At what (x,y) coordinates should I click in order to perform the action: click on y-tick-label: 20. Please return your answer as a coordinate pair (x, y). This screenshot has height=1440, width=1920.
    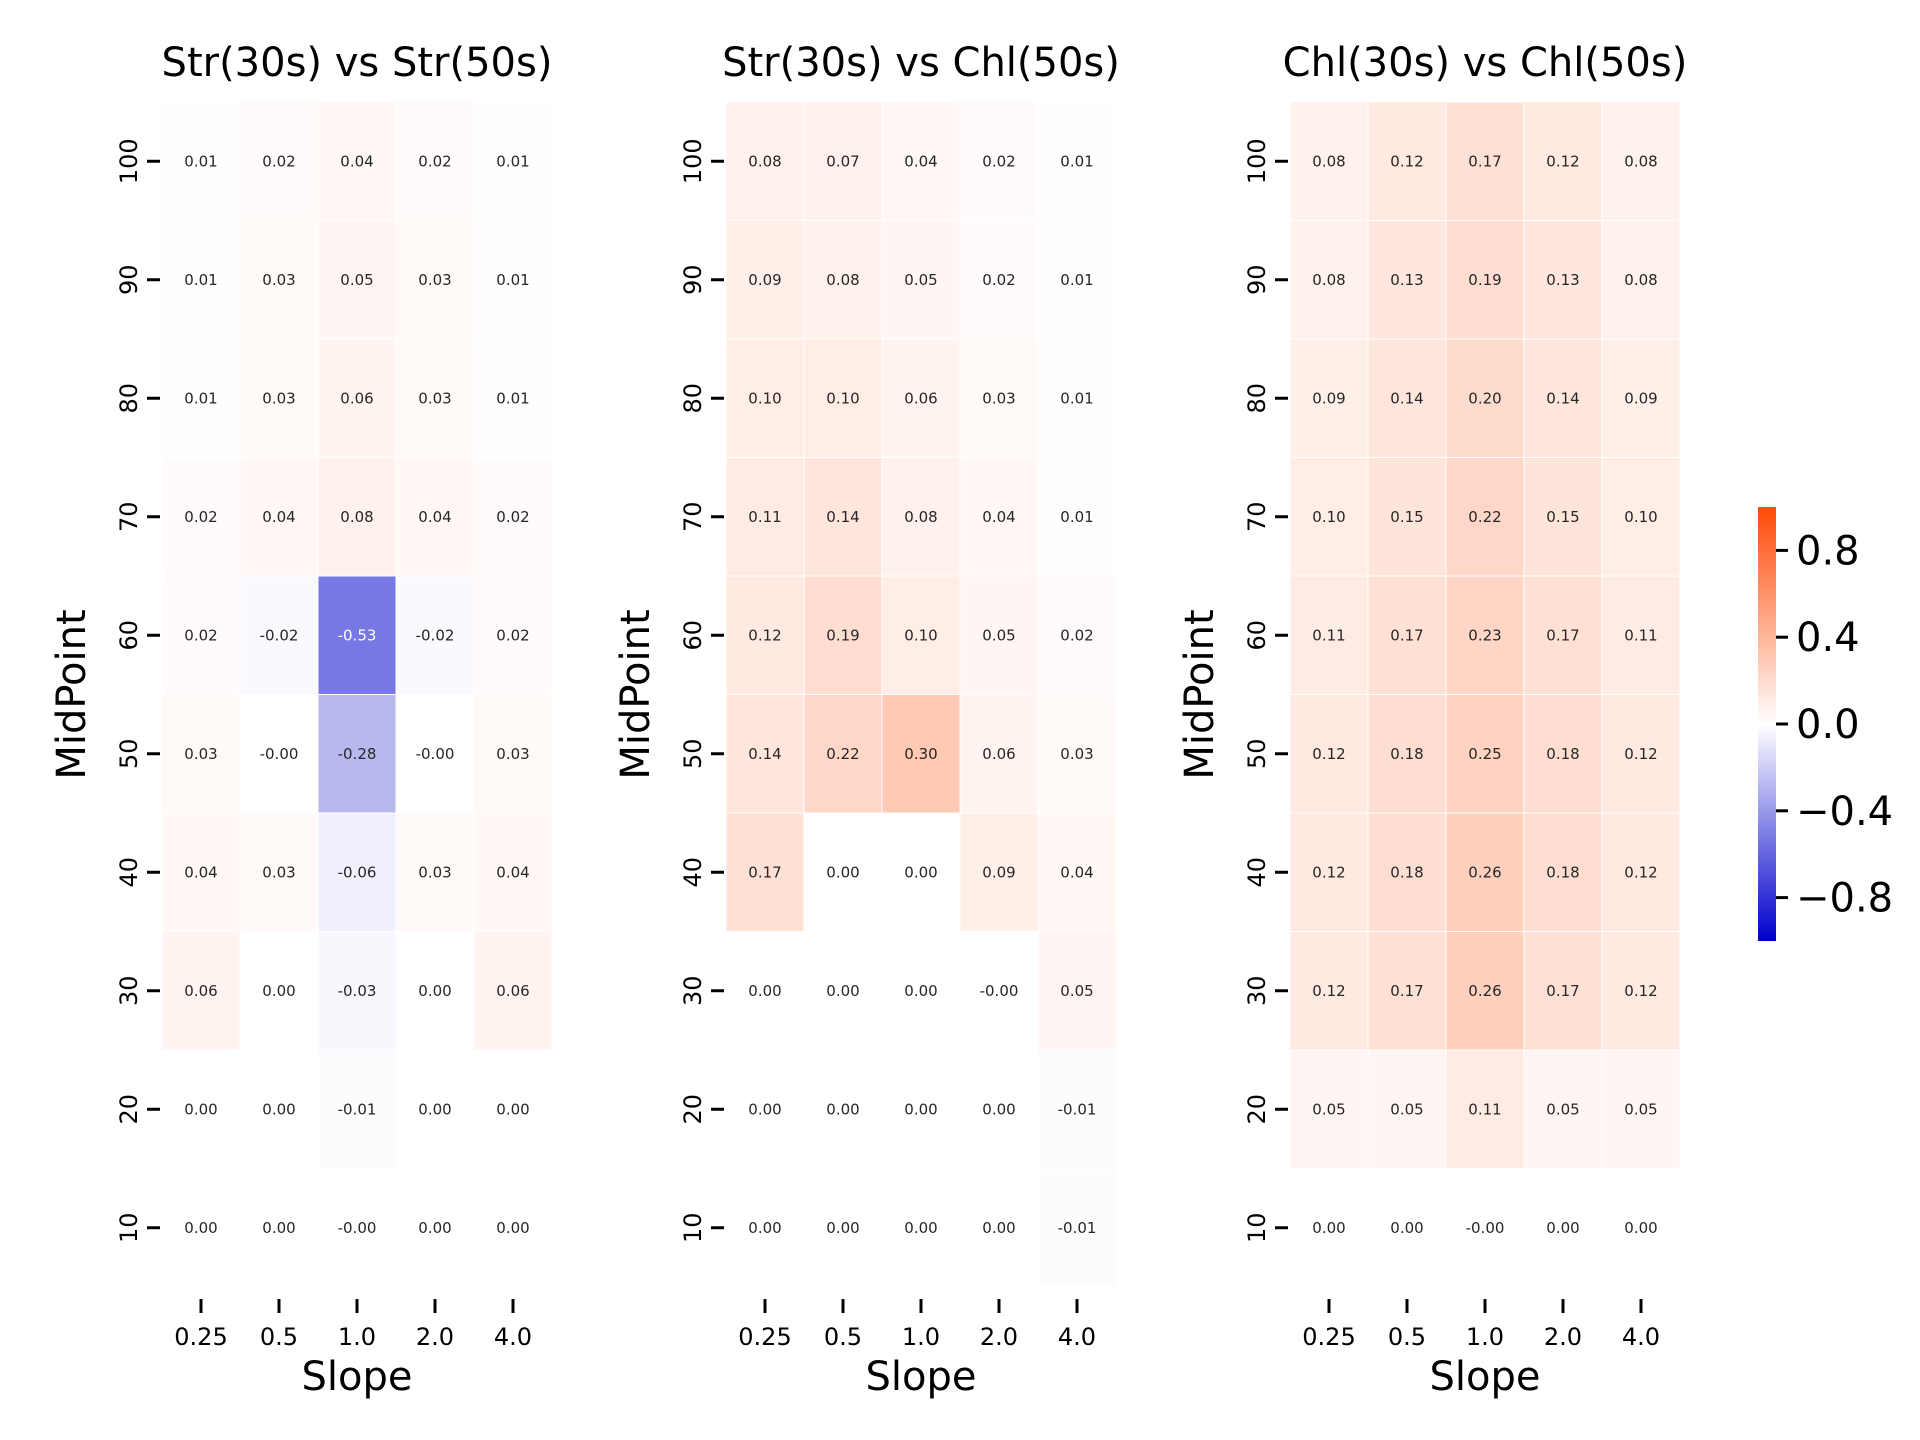
    Looking at the image, I should click on (693, 1109).